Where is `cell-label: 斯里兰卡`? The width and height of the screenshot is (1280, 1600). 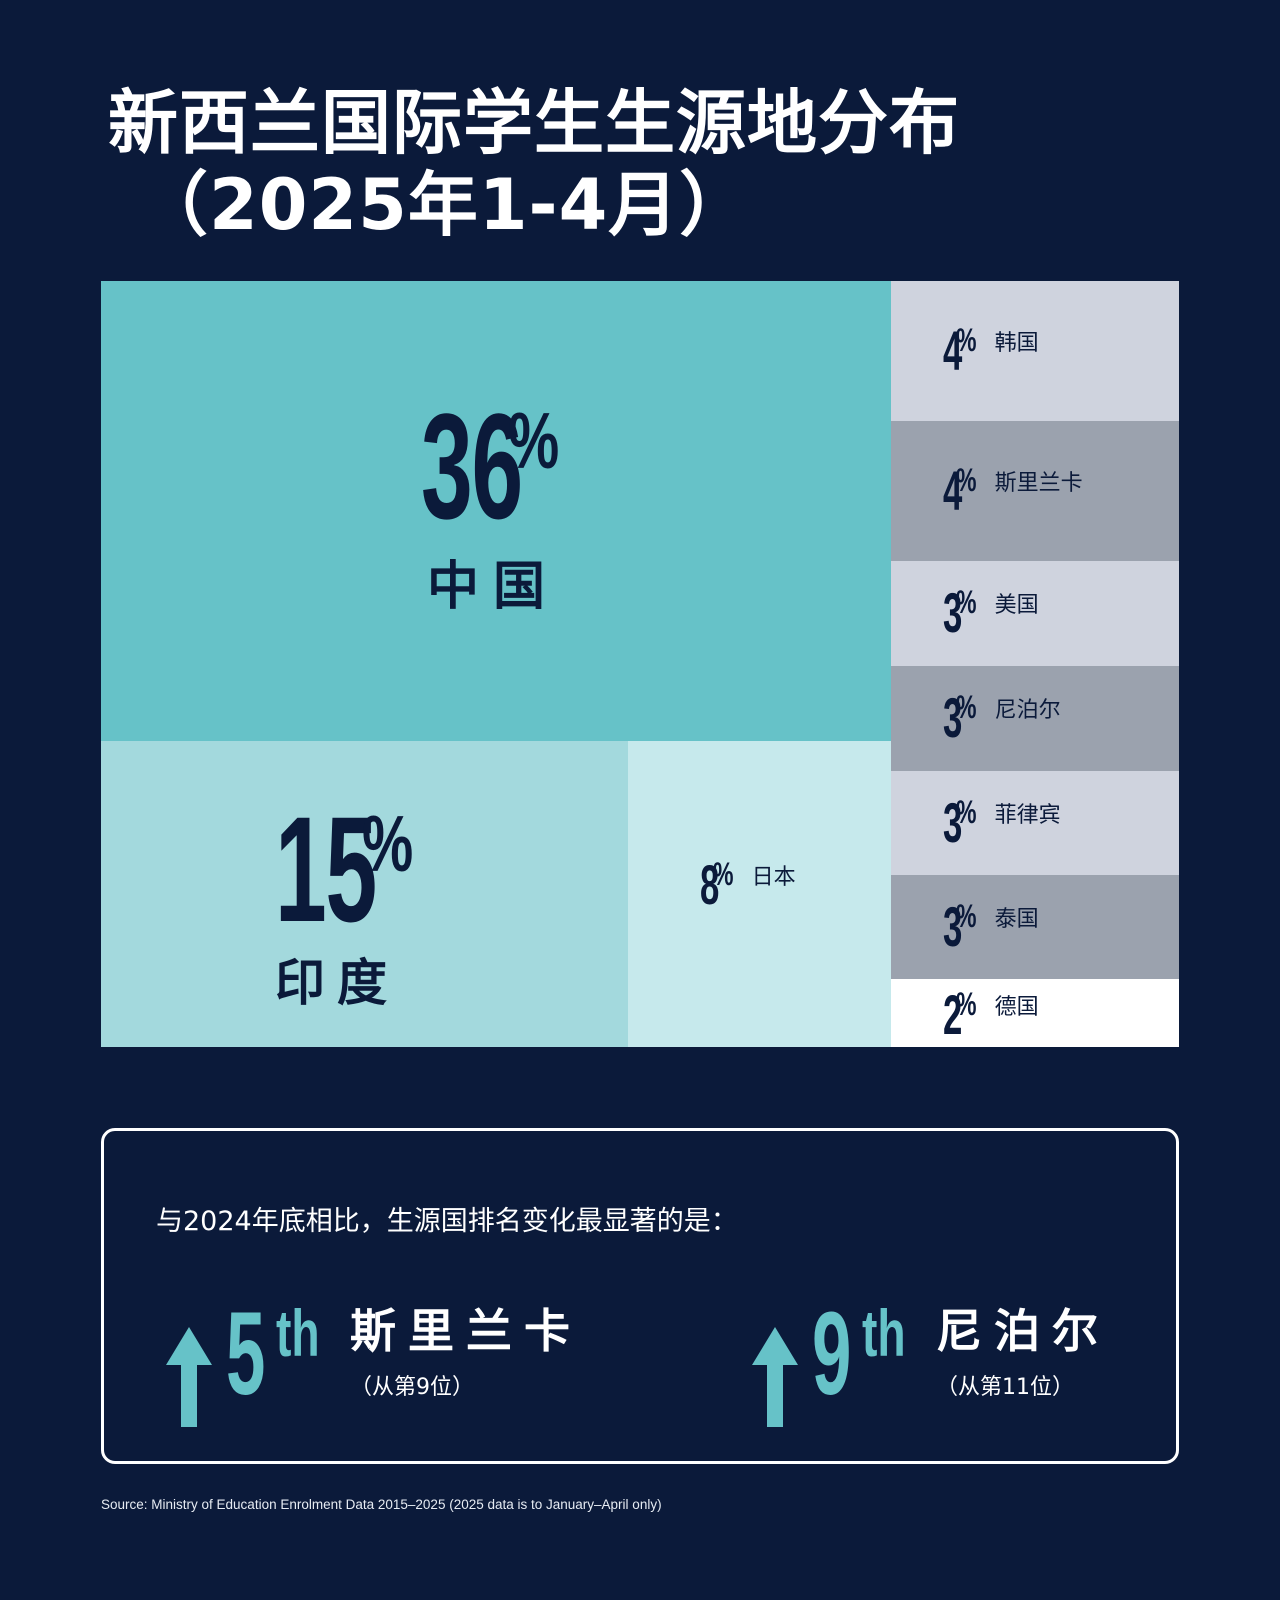
cell-label: 斯里兰卡 is located at coordinates (1038, 483).